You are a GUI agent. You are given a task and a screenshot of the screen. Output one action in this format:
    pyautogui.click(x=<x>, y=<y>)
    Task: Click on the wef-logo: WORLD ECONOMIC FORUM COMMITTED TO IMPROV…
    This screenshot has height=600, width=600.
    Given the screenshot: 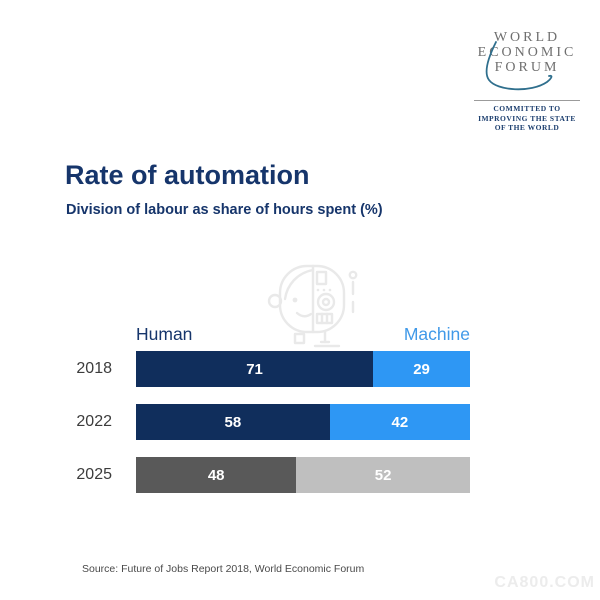 What is the action you would take?
    pyautogui.click(x=527, y=81)
    